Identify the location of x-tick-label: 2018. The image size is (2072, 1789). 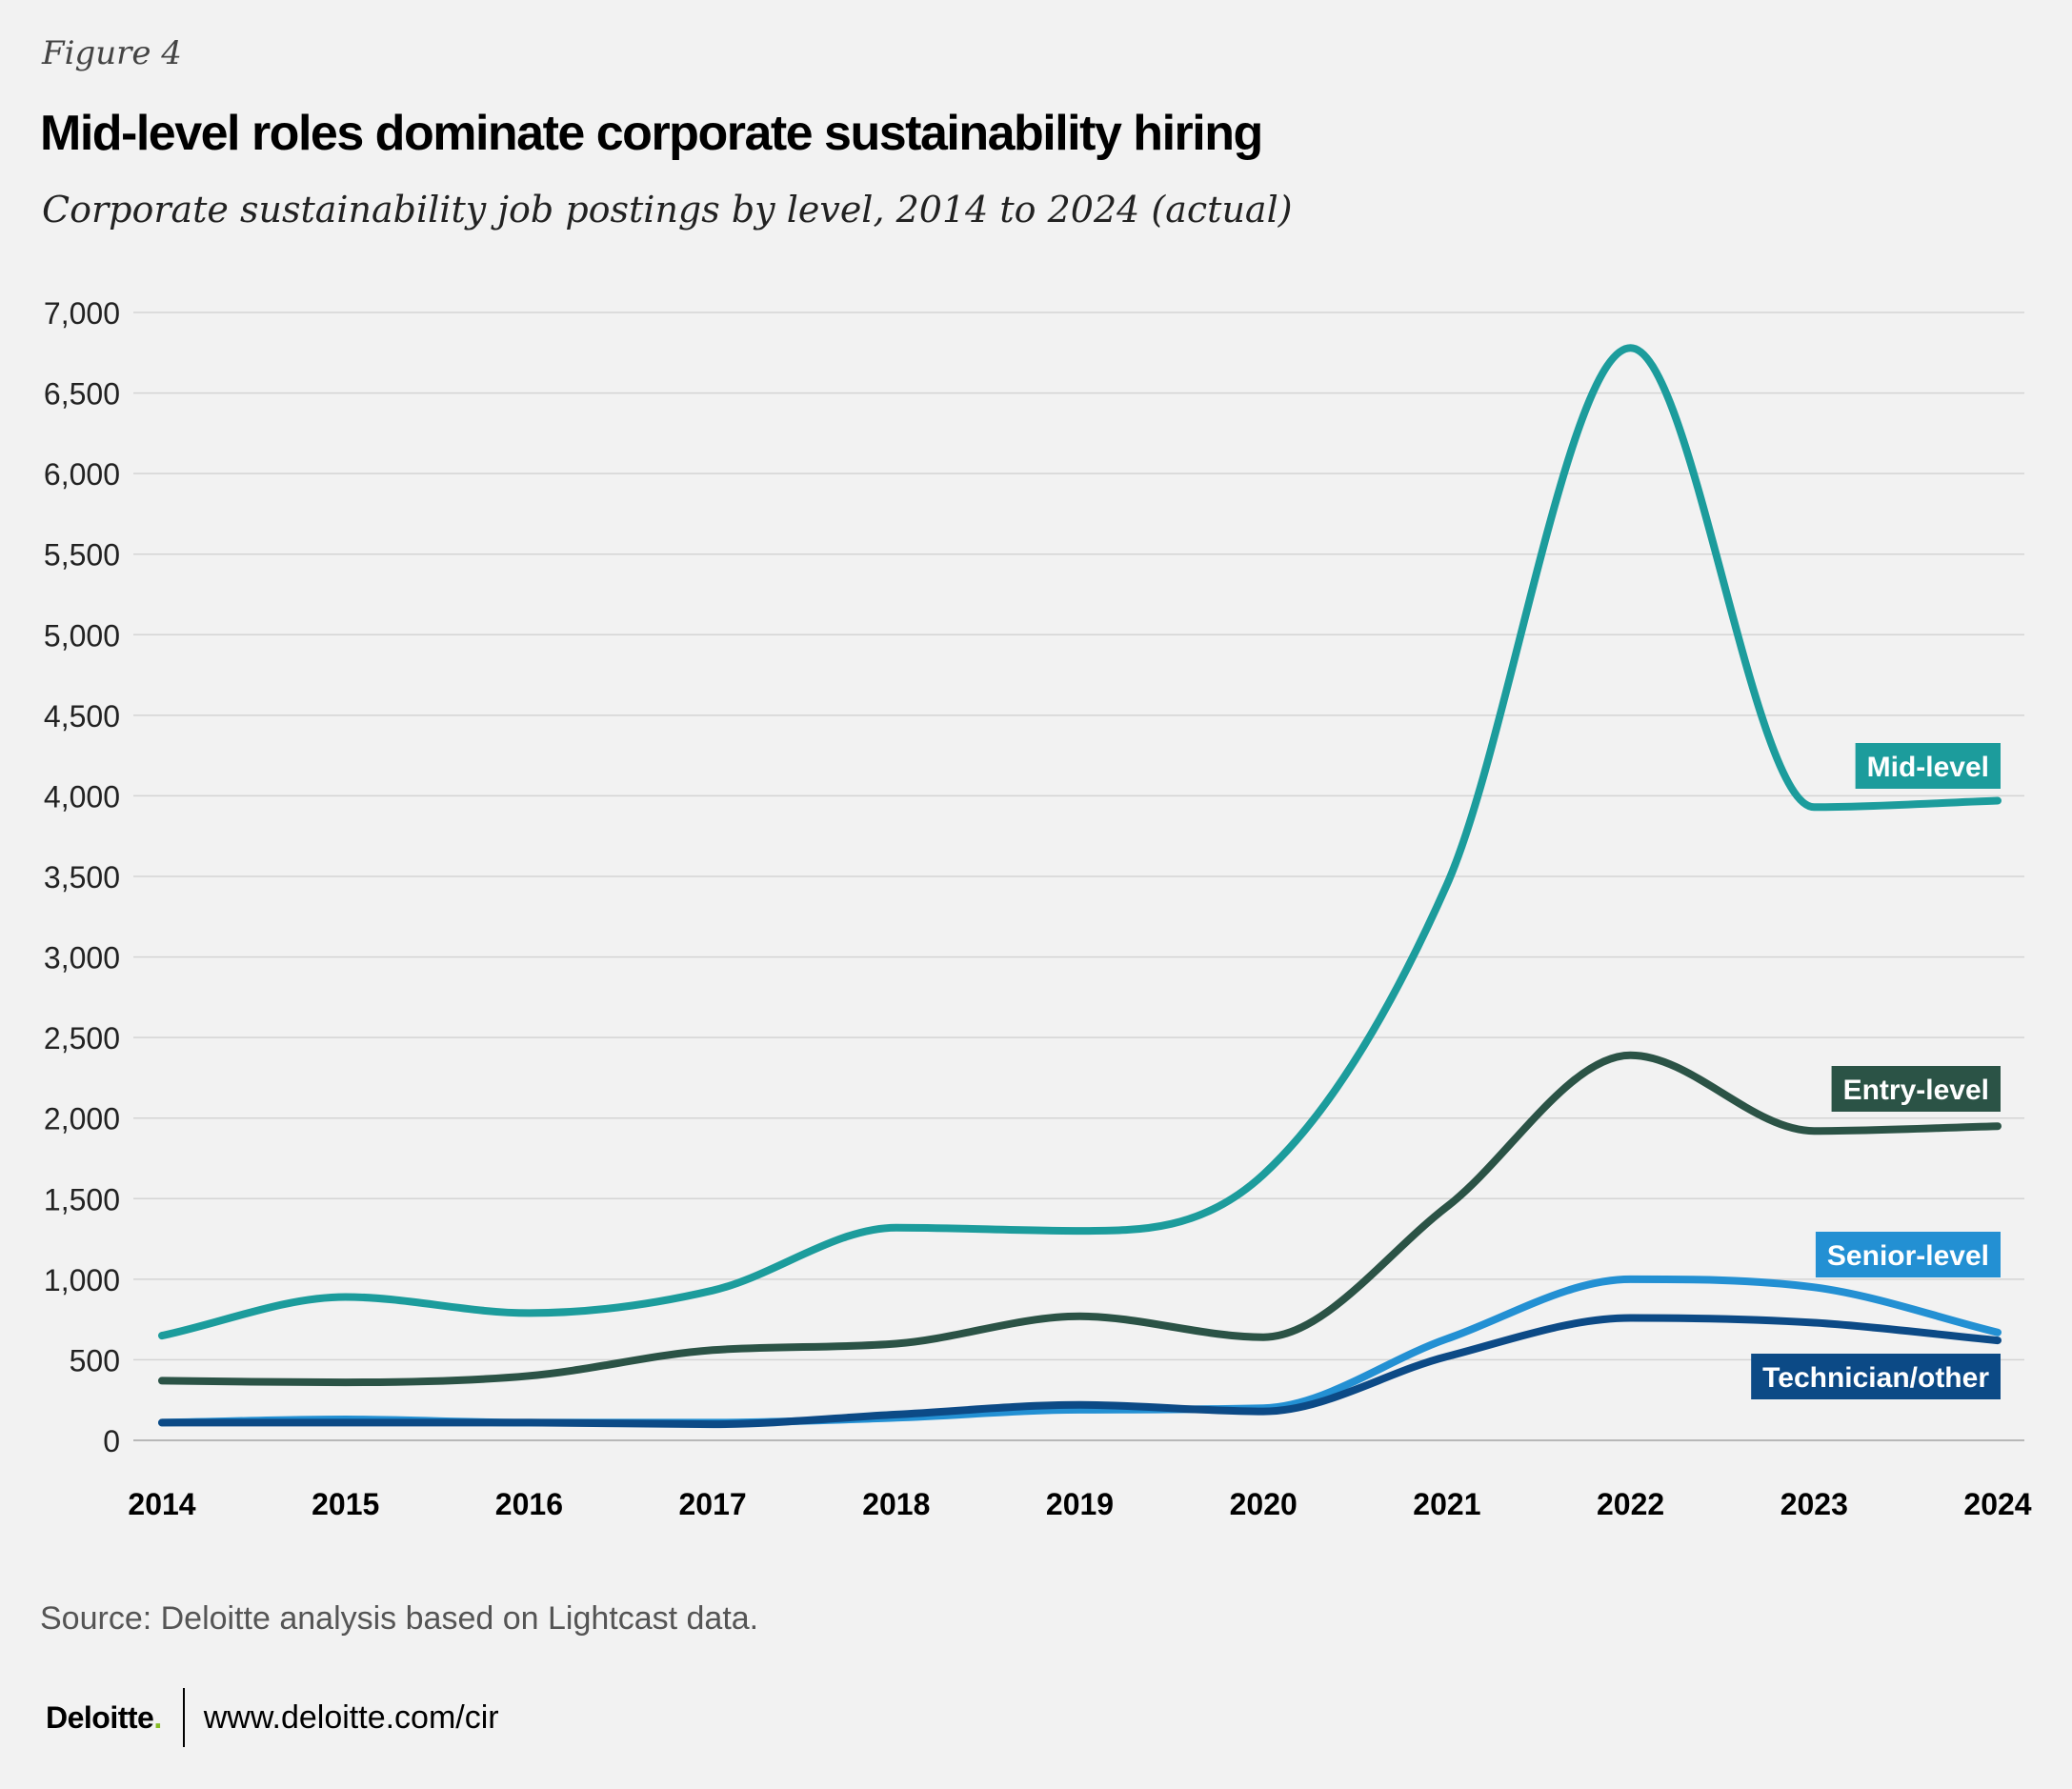
(896, 1504).